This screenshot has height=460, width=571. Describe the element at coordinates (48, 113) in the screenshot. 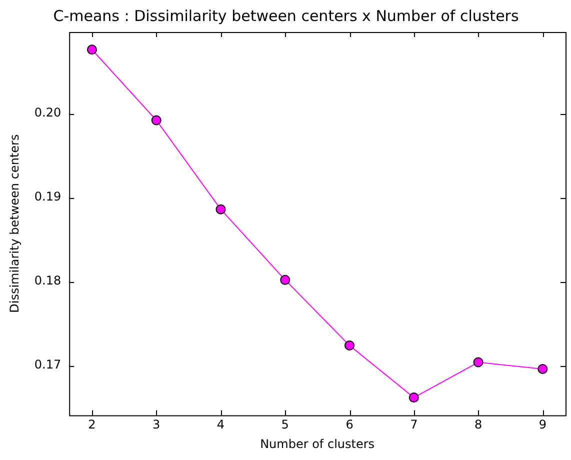

I see `y-tick-label: 0.20` at that location.